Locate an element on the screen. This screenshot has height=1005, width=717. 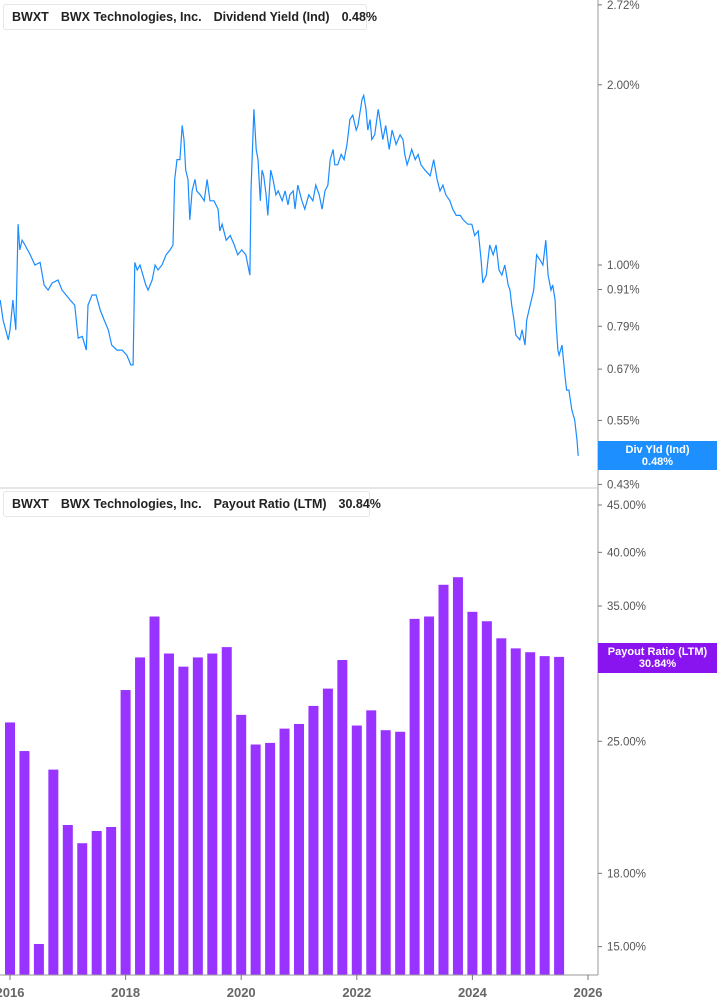
x-tick-label: 2018 is located at coordinates (125, 992).